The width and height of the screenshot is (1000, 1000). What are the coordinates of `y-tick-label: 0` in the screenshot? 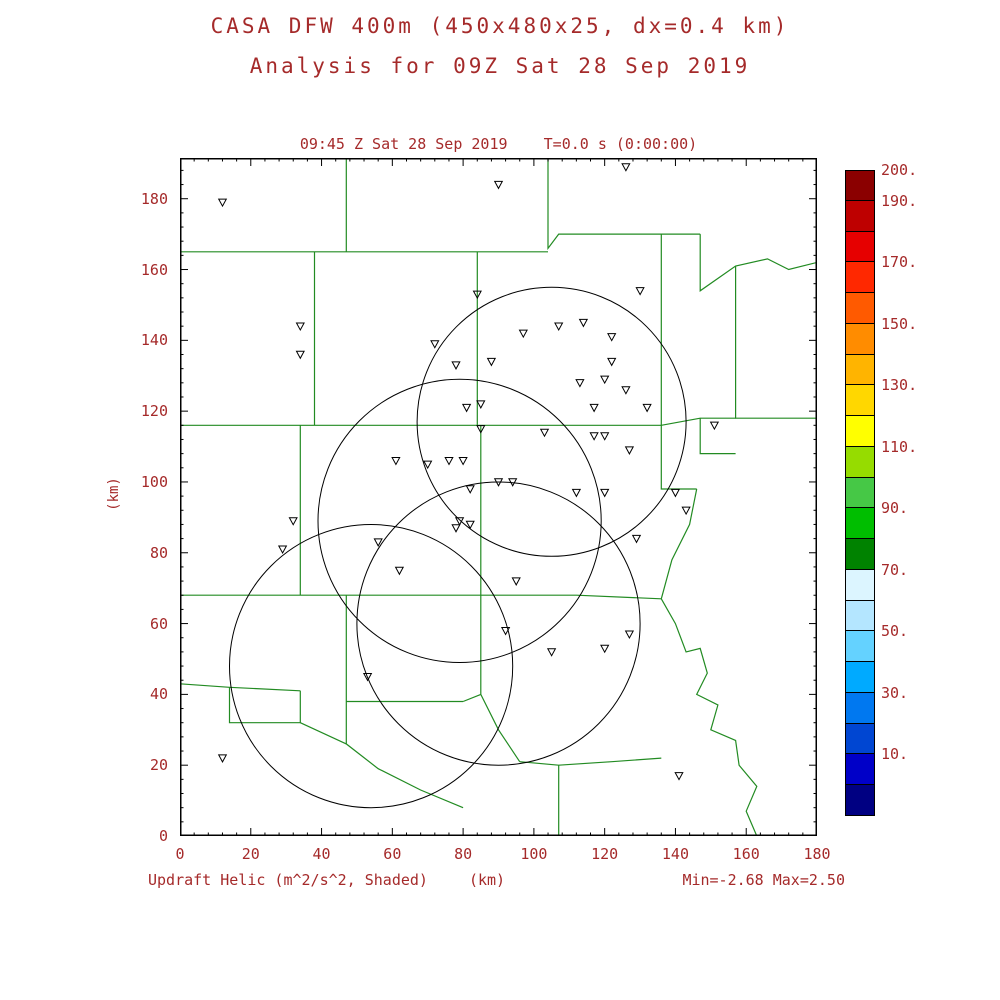 It's located at (163, 836).